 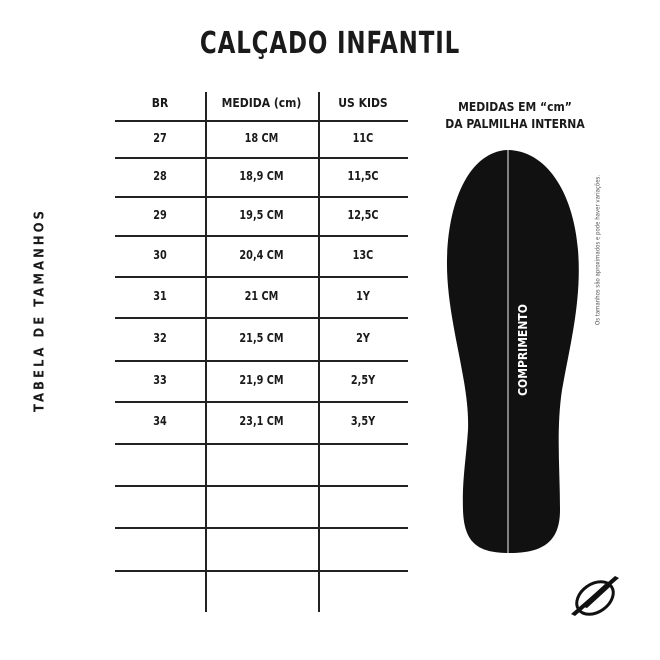 I want to click on table-cell: 30, so click(x=160, y=254).